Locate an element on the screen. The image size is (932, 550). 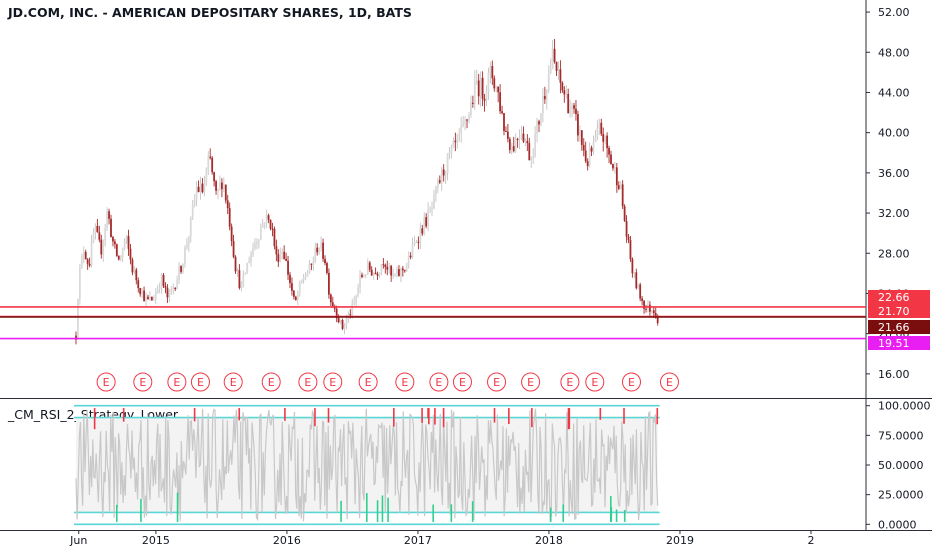
time-tick-label: 2016 is located at coordinates (287, 540).